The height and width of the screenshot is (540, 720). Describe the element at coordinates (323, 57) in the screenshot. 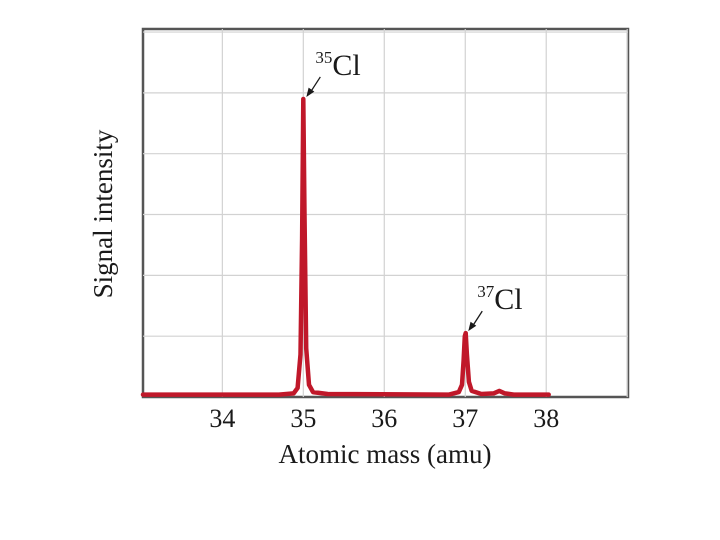

I see `isotope-mass-number: 35` at that location.